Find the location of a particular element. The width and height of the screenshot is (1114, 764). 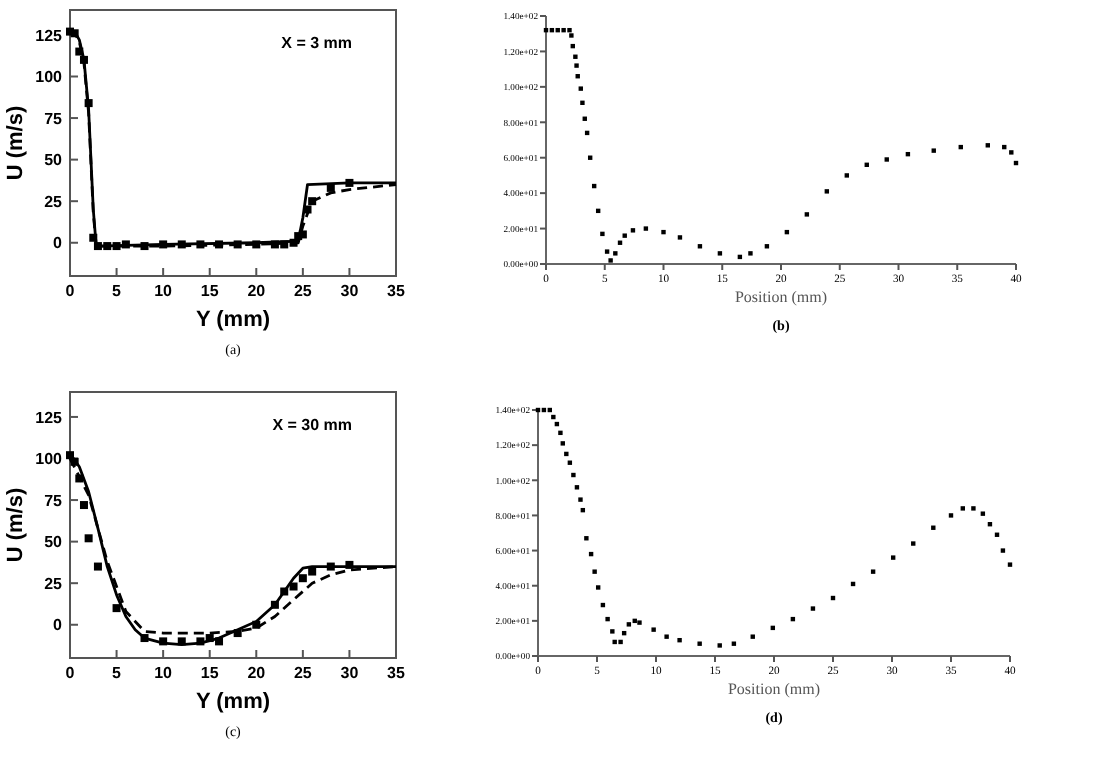

annotation: X = 3 mm is located at coordinates (316, 43).